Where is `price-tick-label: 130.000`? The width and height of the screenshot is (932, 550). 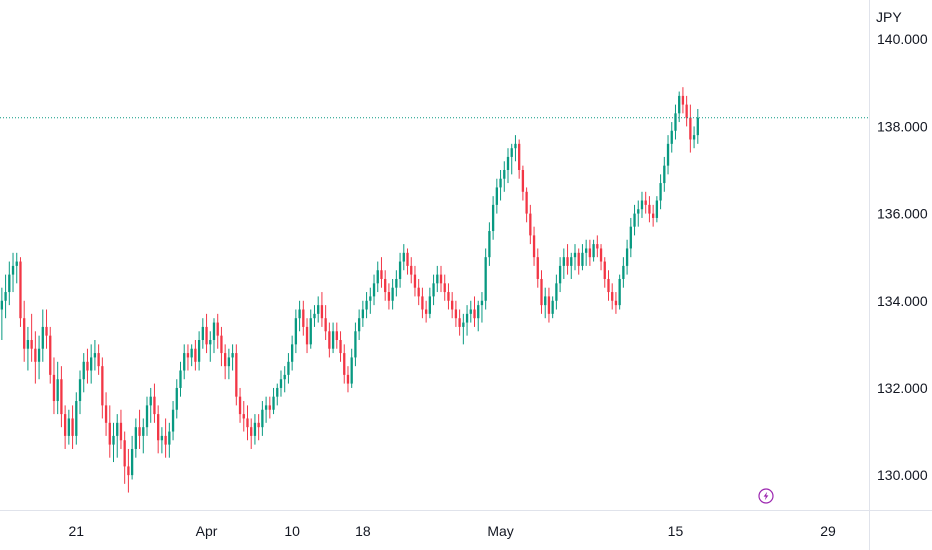 price-tick-label: 130.000 is located at coordinates (902, 475).